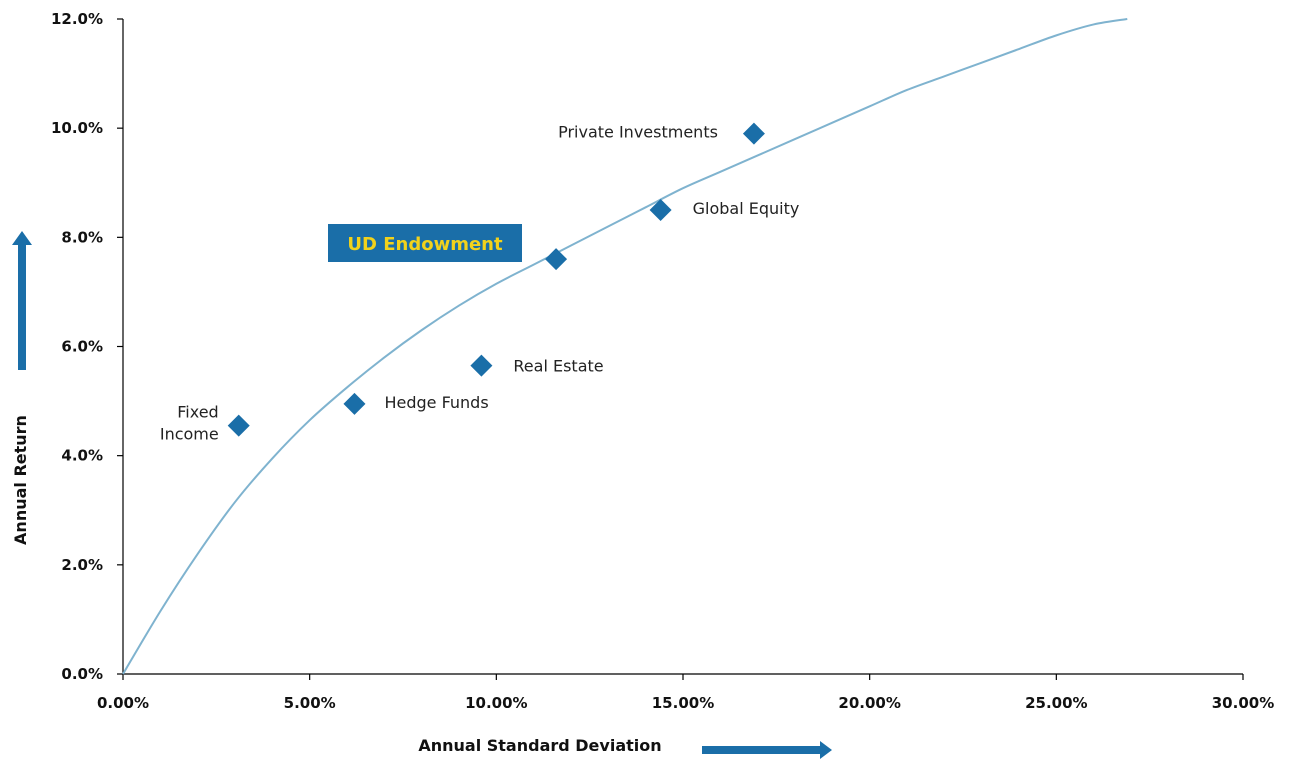 Image resolution: width=1296 pixels, height=759 pixels. What do you see at coordinates (869, 703) in the screenshot?
I see `x-tick-label: 20.00%` at bounding box center [869, 703].